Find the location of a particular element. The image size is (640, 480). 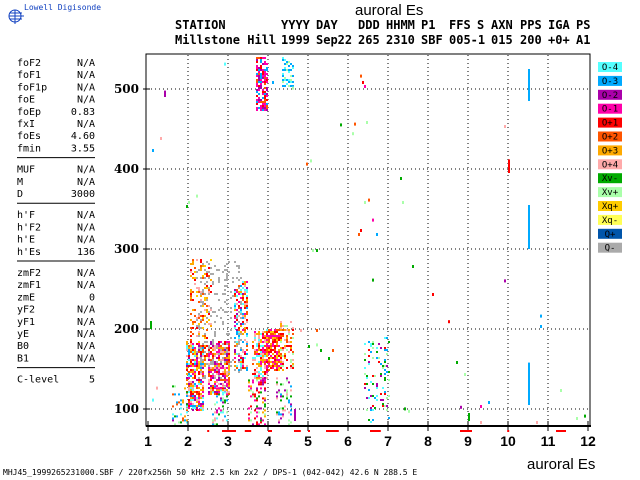

param-name: M is located at coordinates (20, 182).